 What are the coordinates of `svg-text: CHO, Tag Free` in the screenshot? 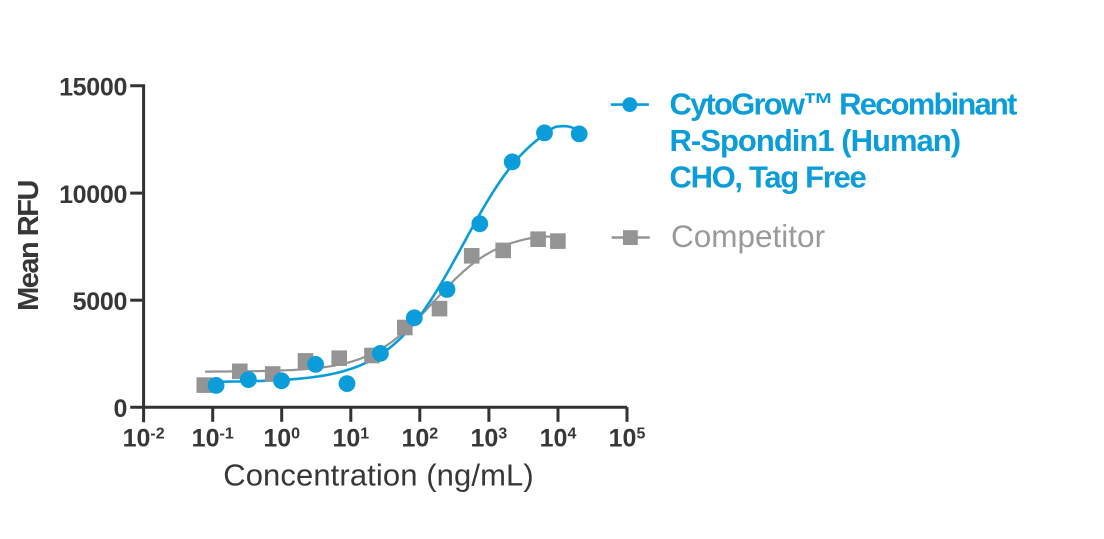 It's located at (768, 177).